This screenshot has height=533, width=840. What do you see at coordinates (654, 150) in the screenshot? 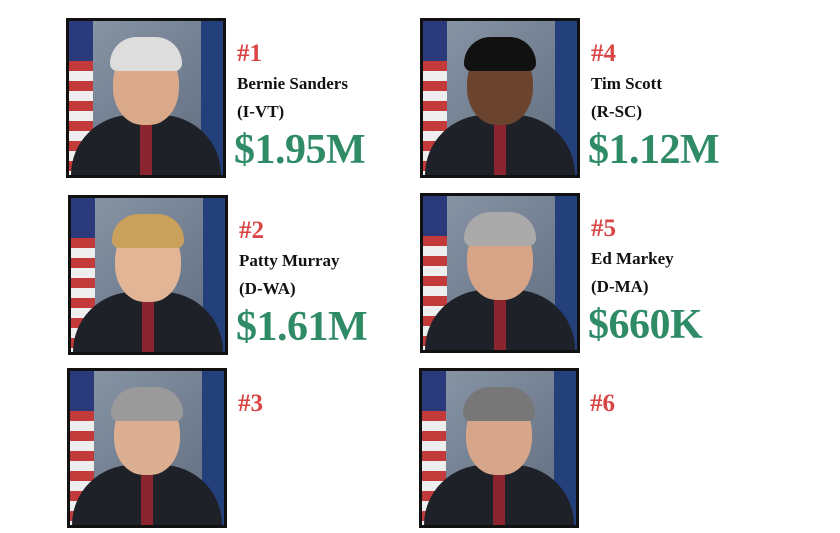
I see `amount: $1.12M` at bounding box center [654, 150].